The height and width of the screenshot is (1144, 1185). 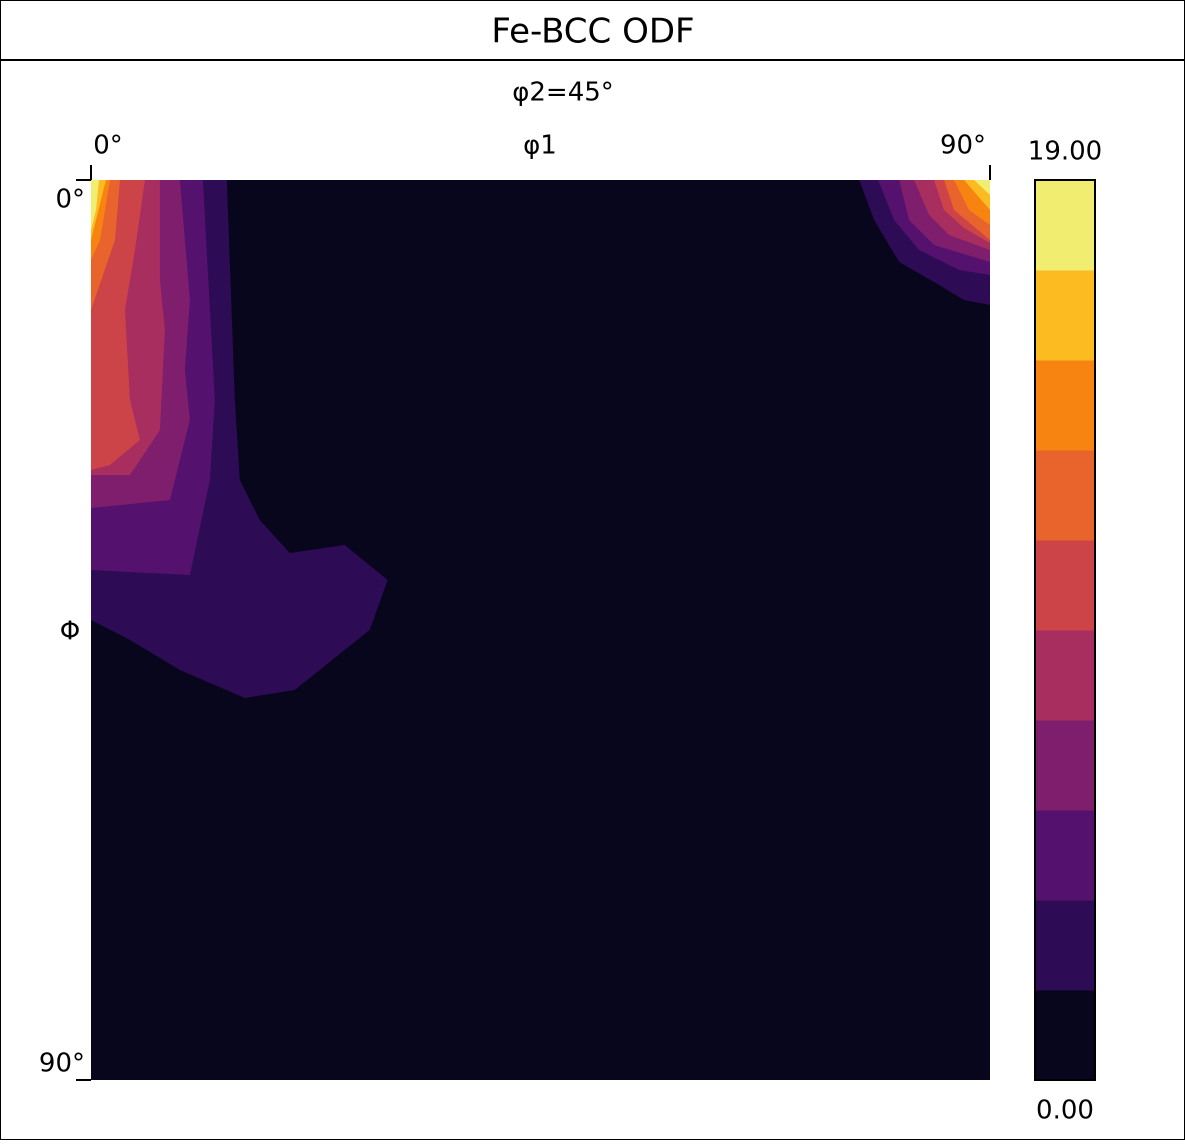 What do you see at coordinates (540, 146) in the screenshot?
I see `x-axis-label: φ1` at bounding box center [540, 146].